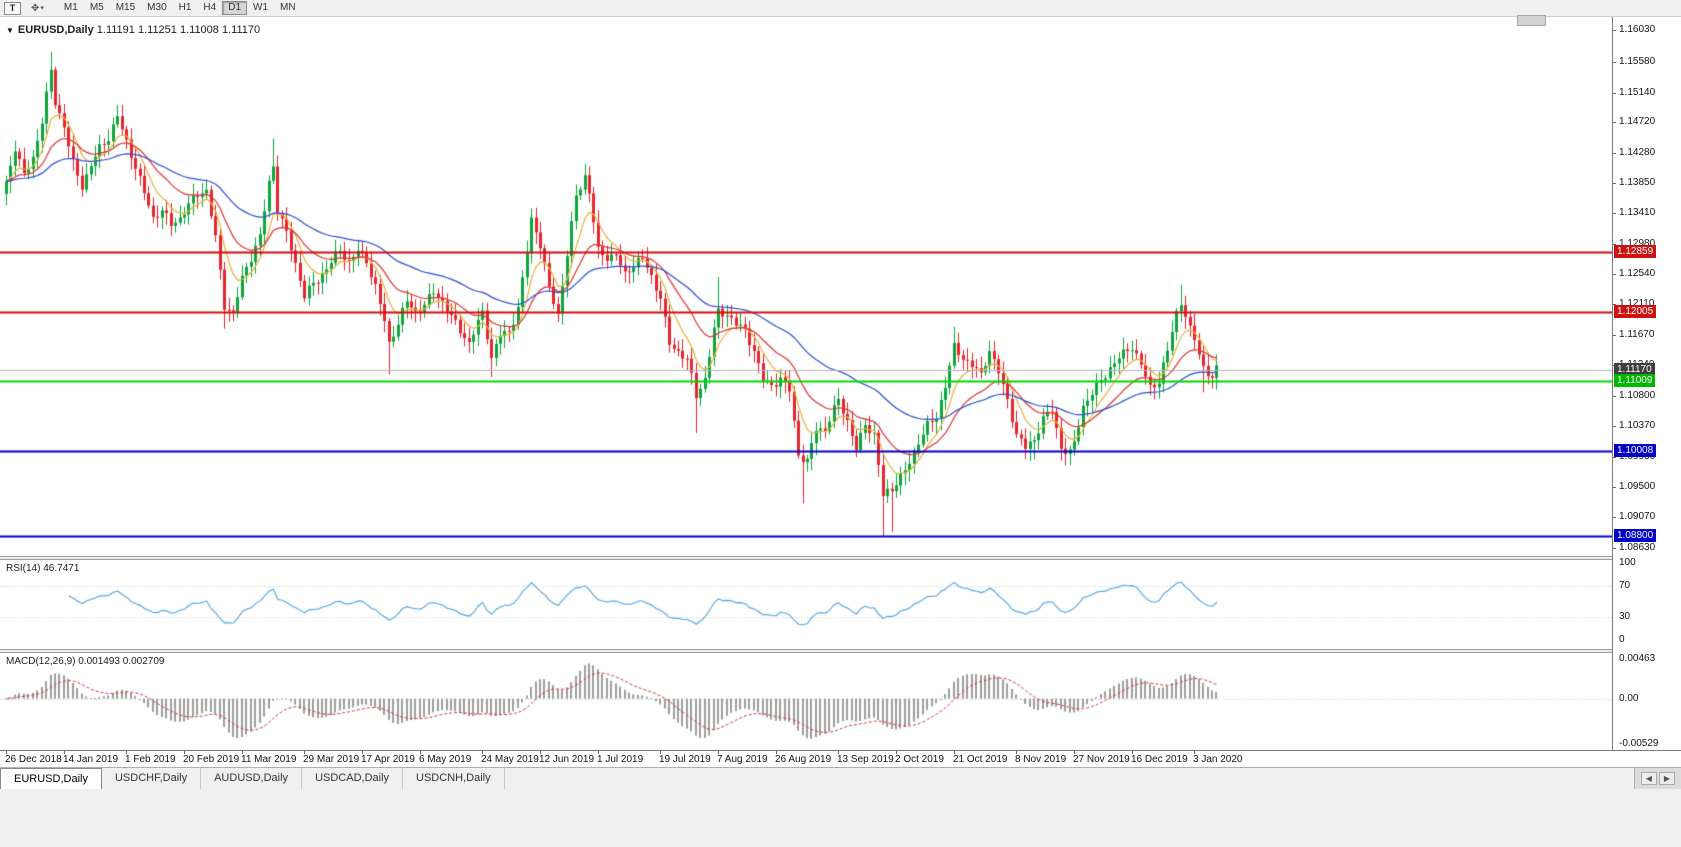  What do you see at coordinates (71, 8) in the screenshot?
I see `timeframe-button-m1: M1` at bounding box center [71, 8].